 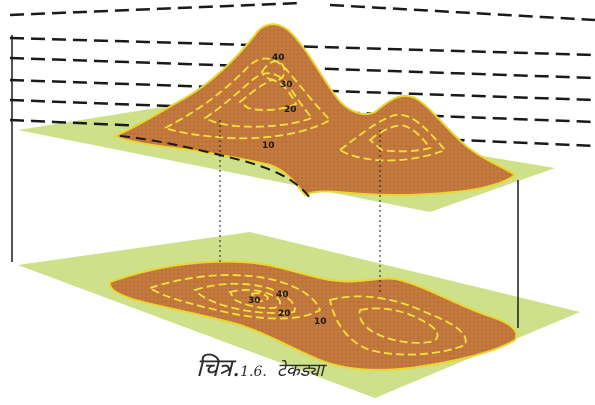 I want to click on upper-label-10: 10, so click(x=268, y=146).